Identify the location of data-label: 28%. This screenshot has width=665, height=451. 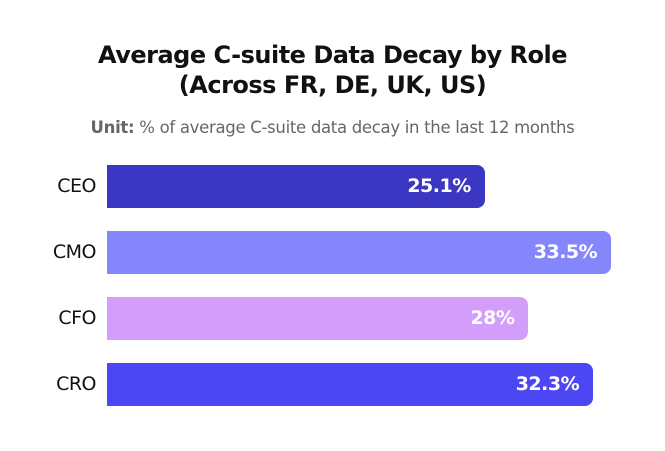
(492, 318).